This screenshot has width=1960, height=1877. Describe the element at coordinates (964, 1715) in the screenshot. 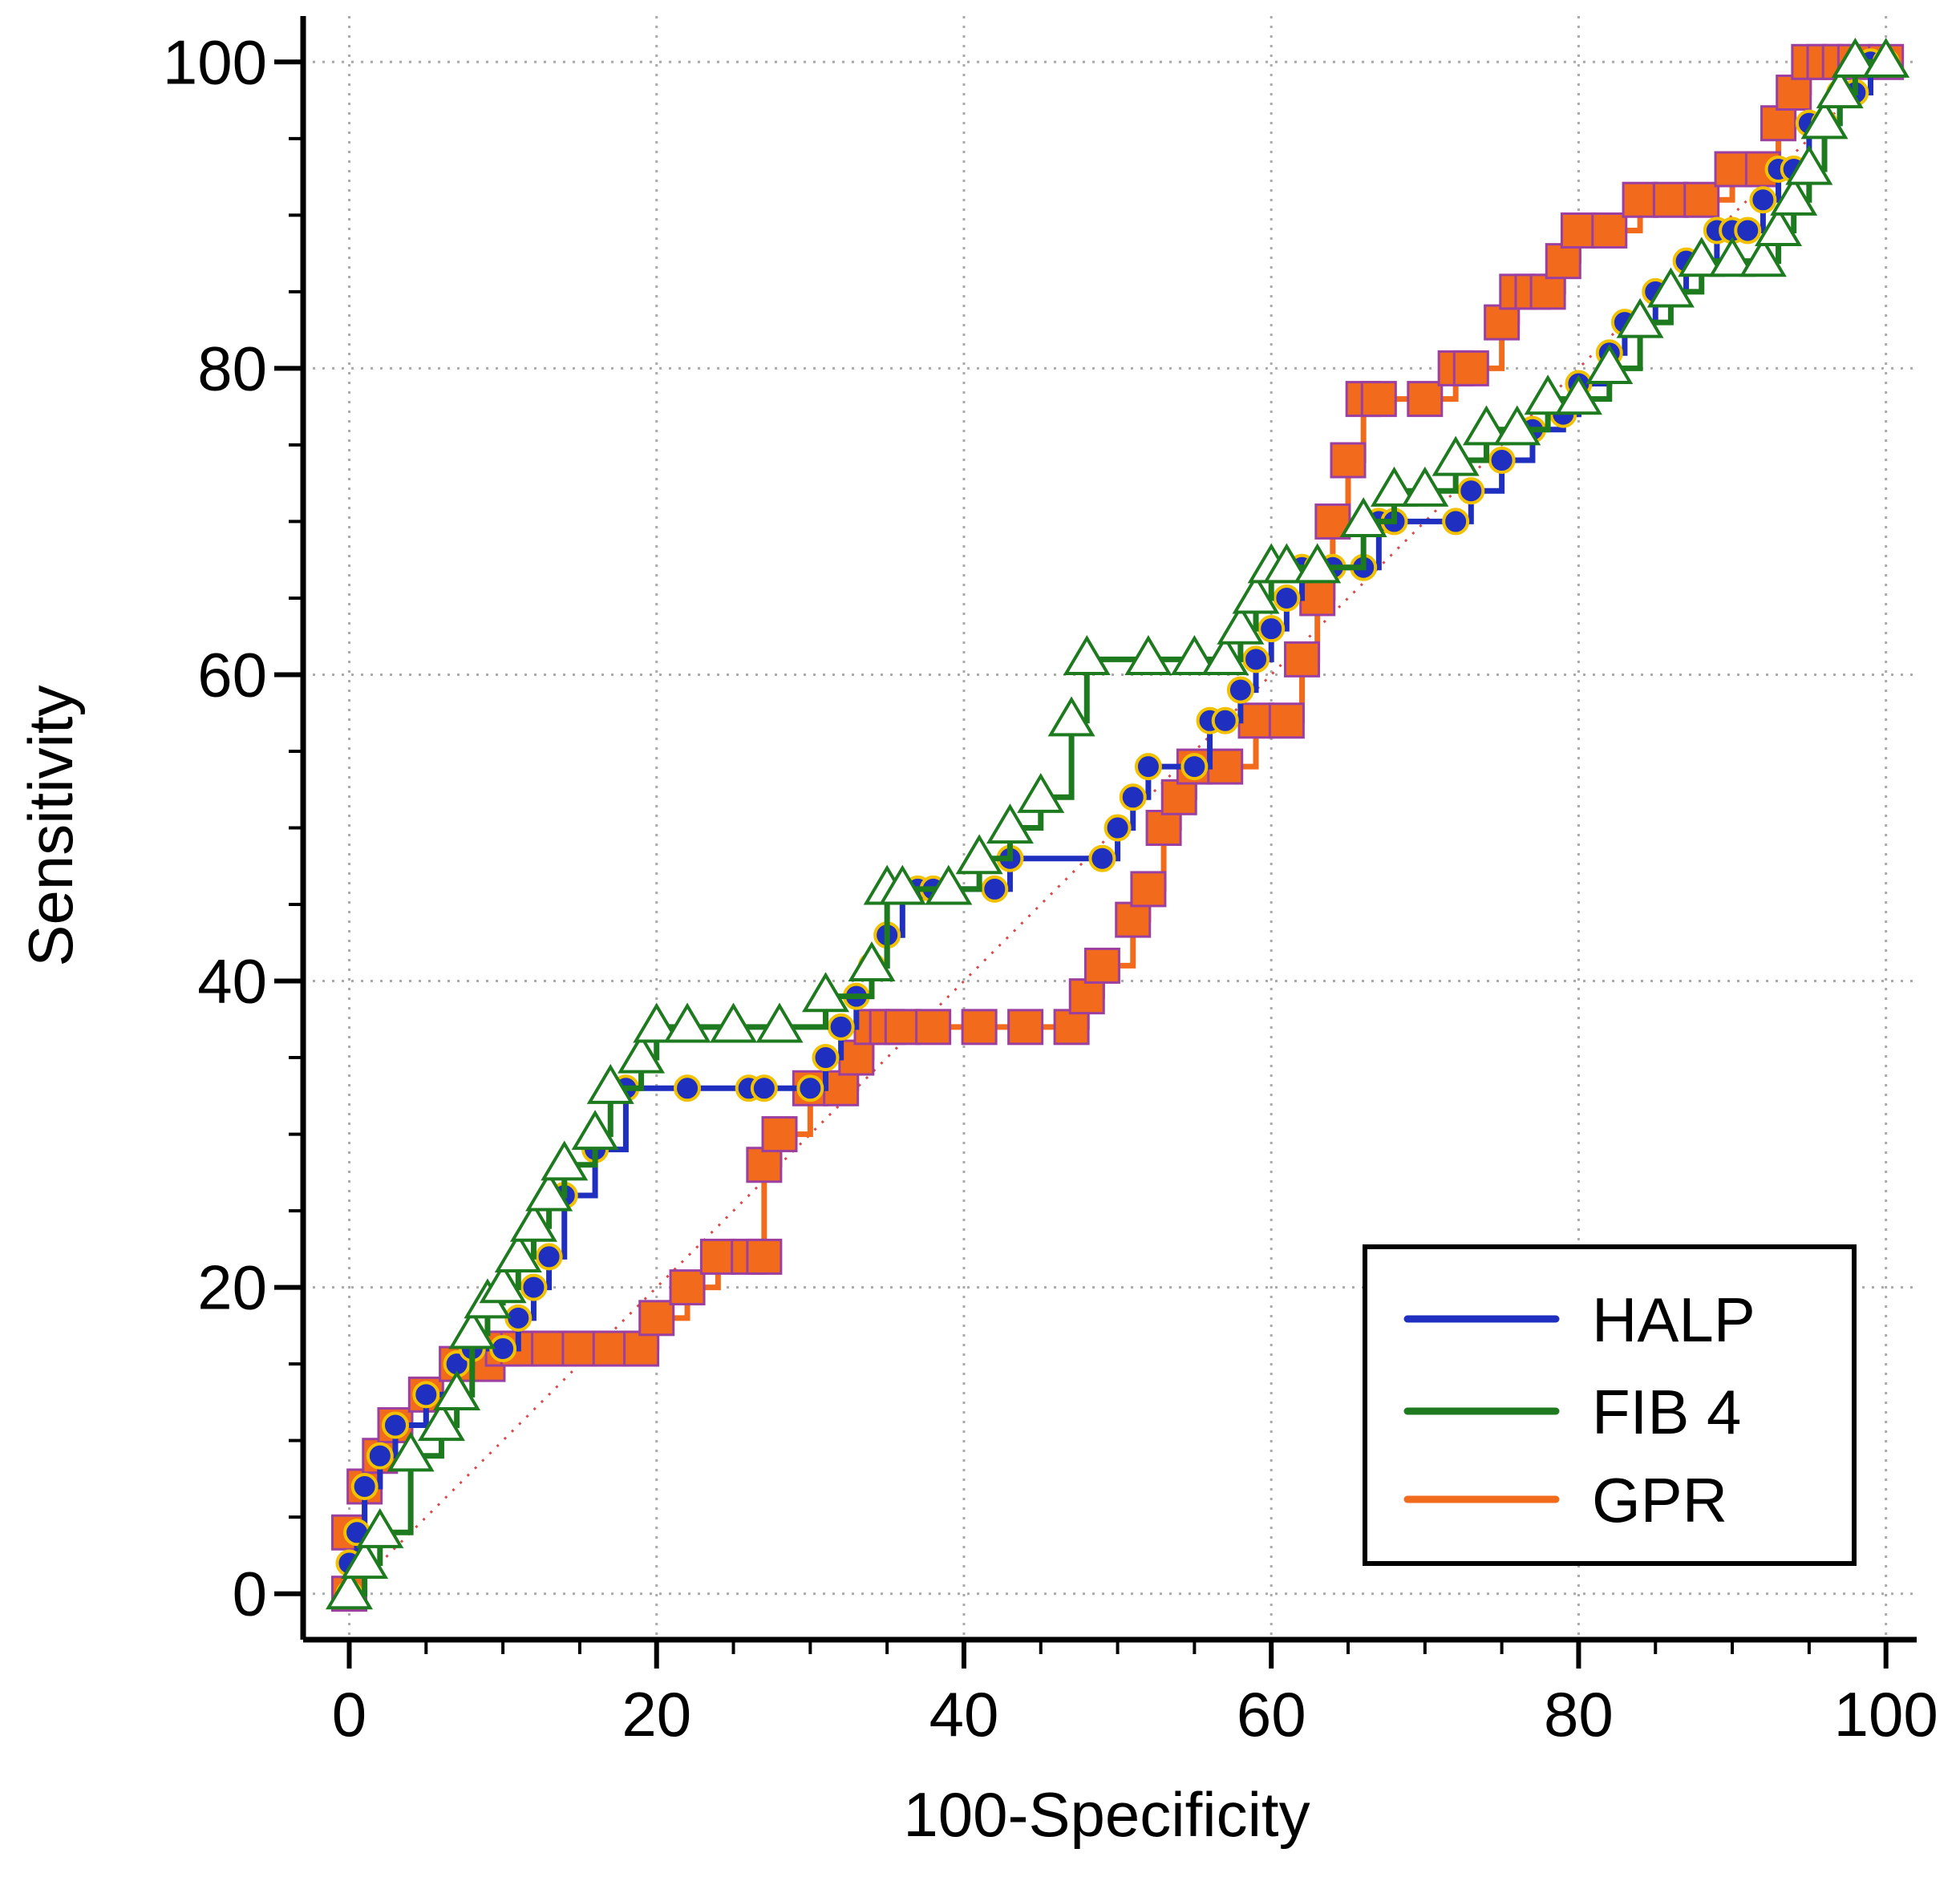

I see `x-tick-label-40: 40` at that location.